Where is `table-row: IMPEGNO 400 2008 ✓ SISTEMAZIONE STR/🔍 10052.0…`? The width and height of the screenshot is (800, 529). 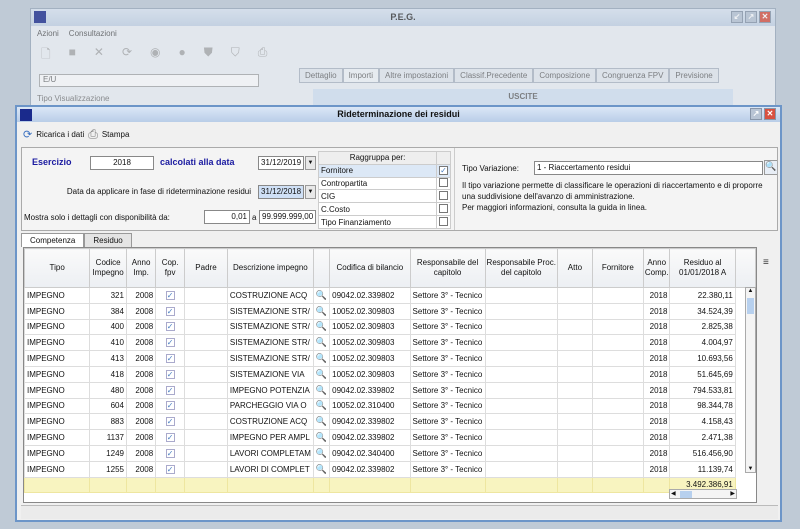 table-row: IMPEGNO 400 2008 ✓ SISTEMAZIONE STR/🔍 10052.0… is located at coordinates (390, 327).